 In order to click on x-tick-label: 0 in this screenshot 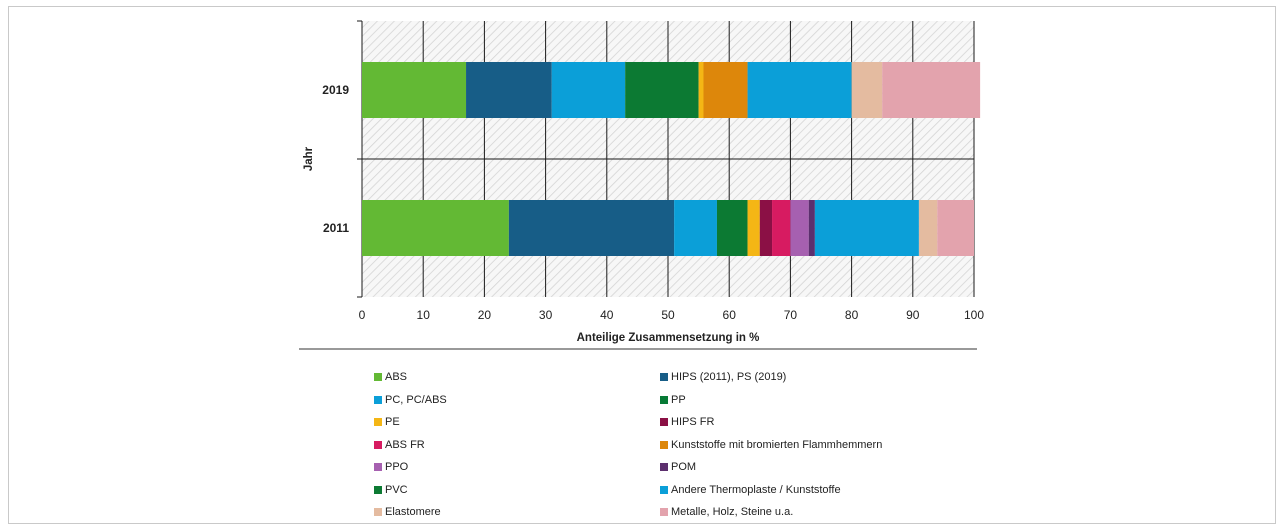, I will do `click(362, 315)`.